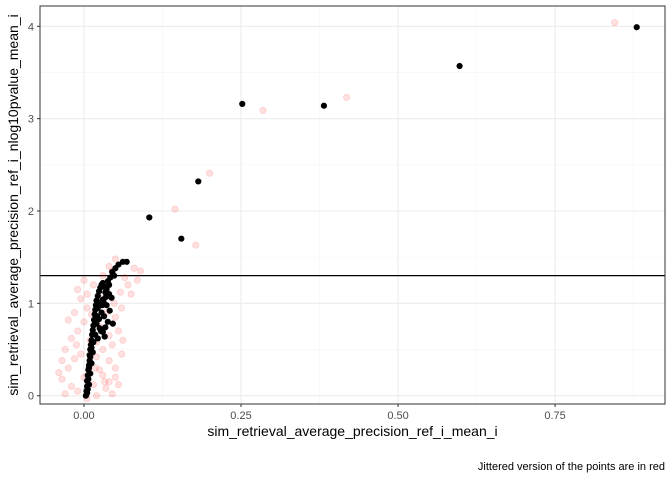 This screenshot has height=480, width=672. I want to click on x-tick-label: 0.00, so click(83, 416).